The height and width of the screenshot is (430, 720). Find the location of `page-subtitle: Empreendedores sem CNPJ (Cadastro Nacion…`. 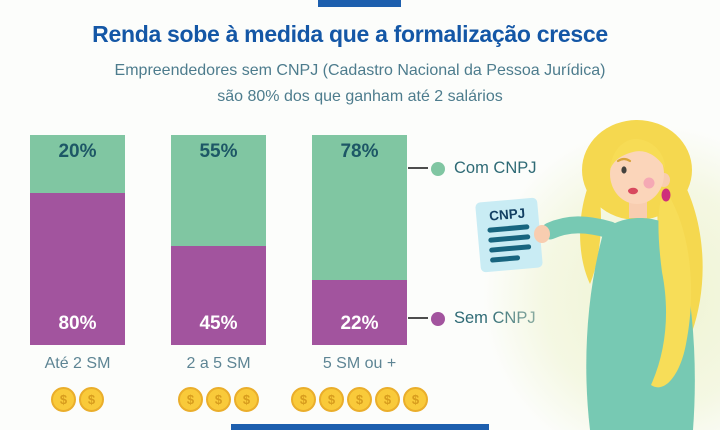

page-subtitle: Empreendedores sem CNPJ (Cadastro Nacion… is located at coordinates (360, 83).